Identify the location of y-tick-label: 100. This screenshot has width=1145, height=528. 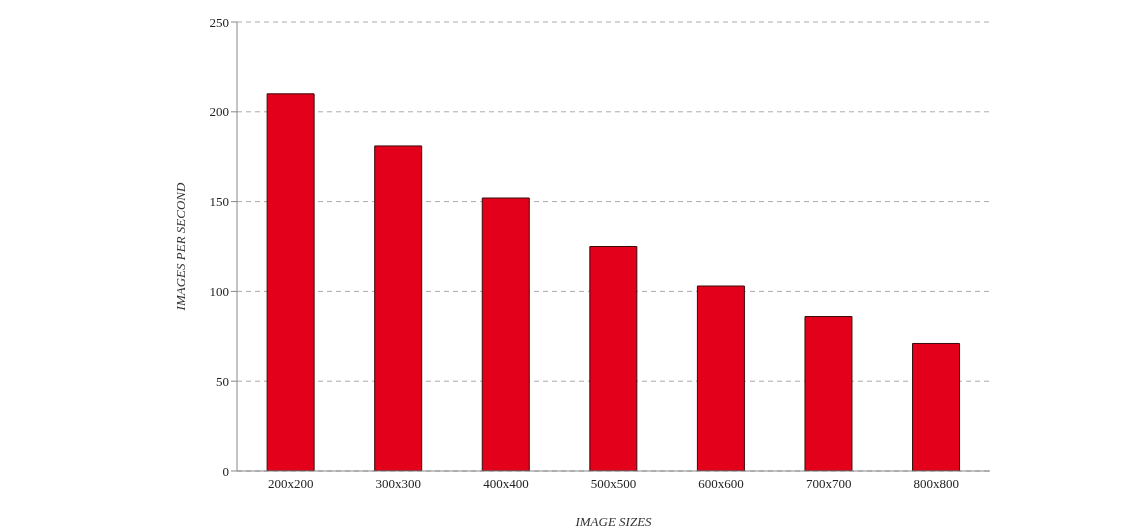
(219, 292).